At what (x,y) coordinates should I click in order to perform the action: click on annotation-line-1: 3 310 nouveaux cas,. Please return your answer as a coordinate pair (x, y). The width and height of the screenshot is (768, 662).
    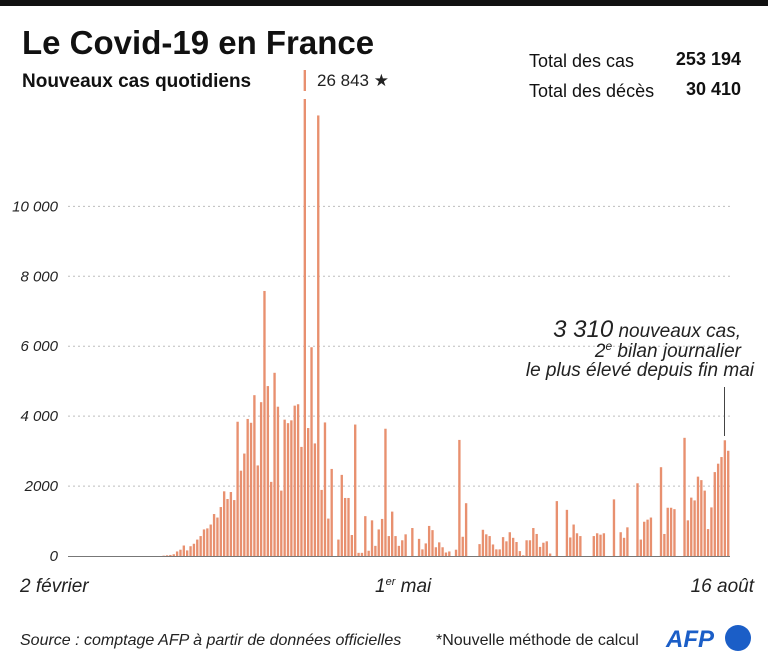
    Looking at the image, I should click on (647, 329).